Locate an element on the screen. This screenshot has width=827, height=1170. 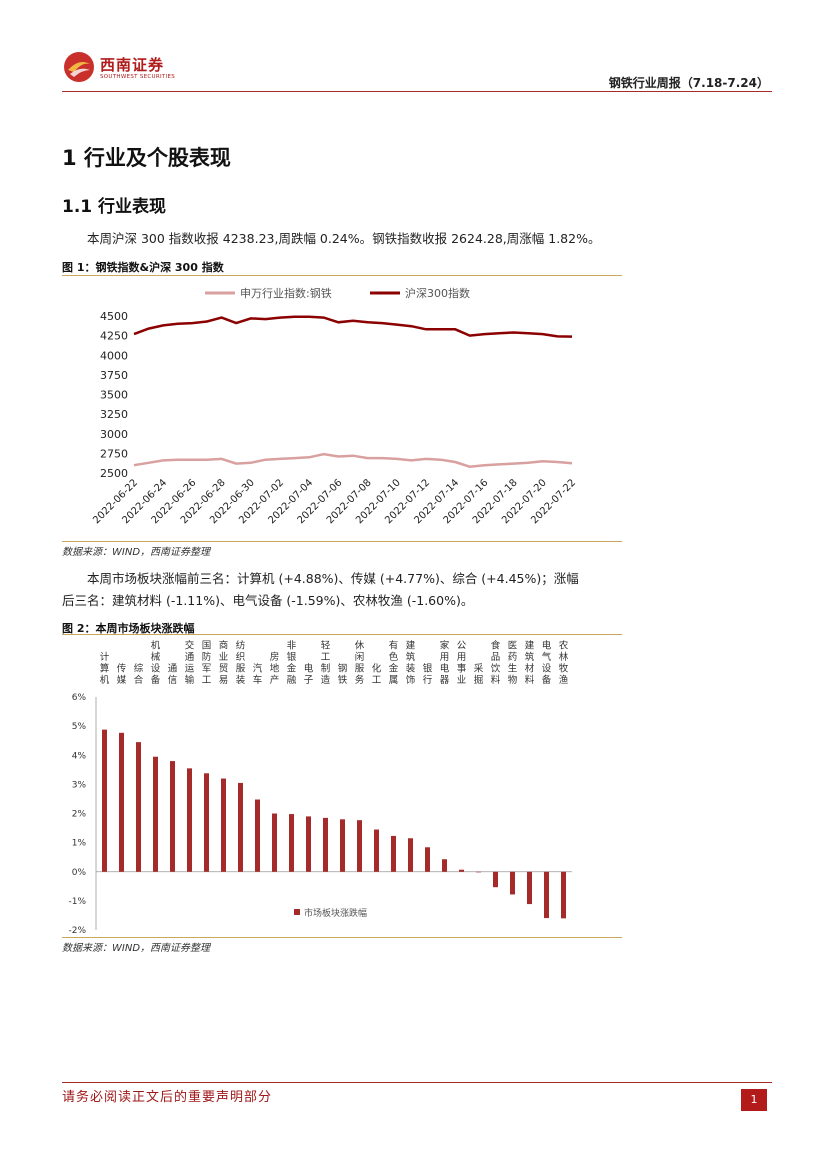
hs300-index-line is located at coordinates (353, 326).